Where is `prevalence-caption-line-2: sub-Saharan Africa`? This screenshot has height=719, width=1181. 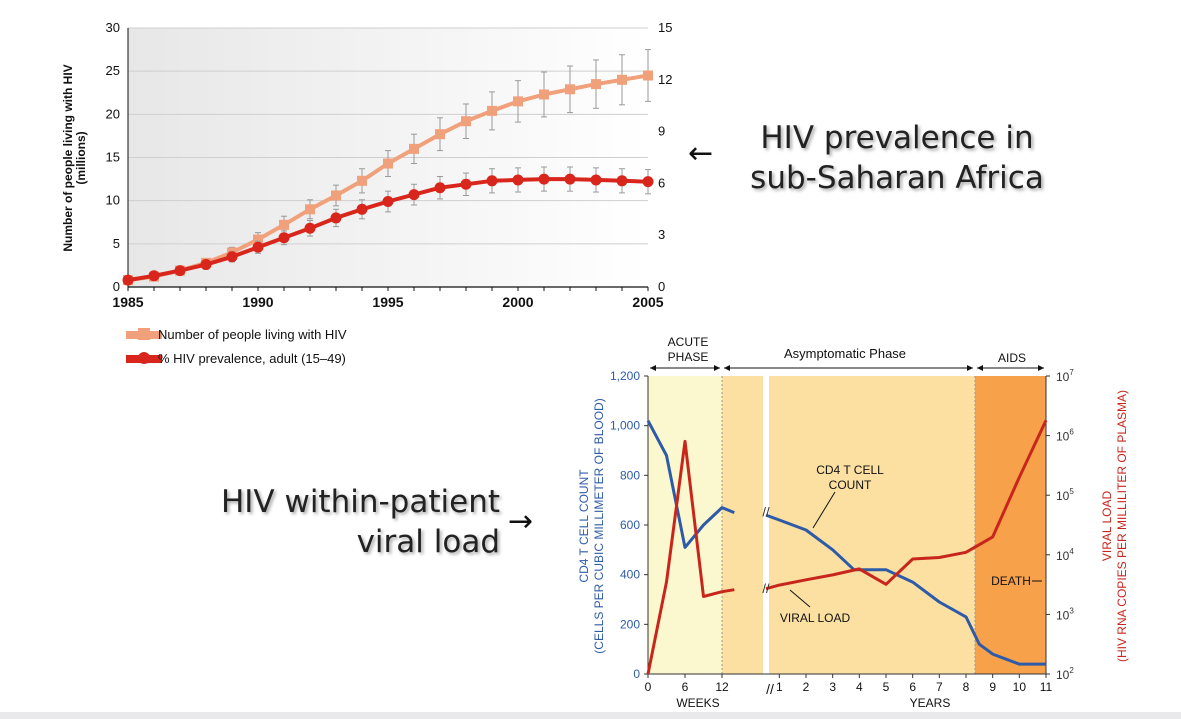 prevalence-caption-line-2: sub-Saharan Africa is located at coordinates (897, 178).